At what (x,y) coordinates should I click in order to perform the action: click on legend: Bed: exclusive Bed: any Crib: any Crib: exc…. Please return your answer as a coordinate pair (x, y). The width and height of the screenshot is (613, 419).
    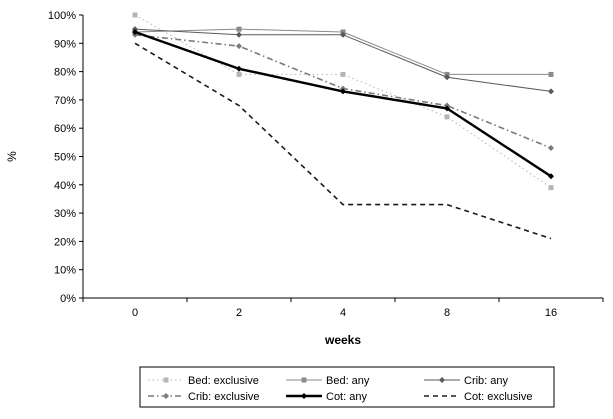
    Looking at the image, I should click on (347, 387).